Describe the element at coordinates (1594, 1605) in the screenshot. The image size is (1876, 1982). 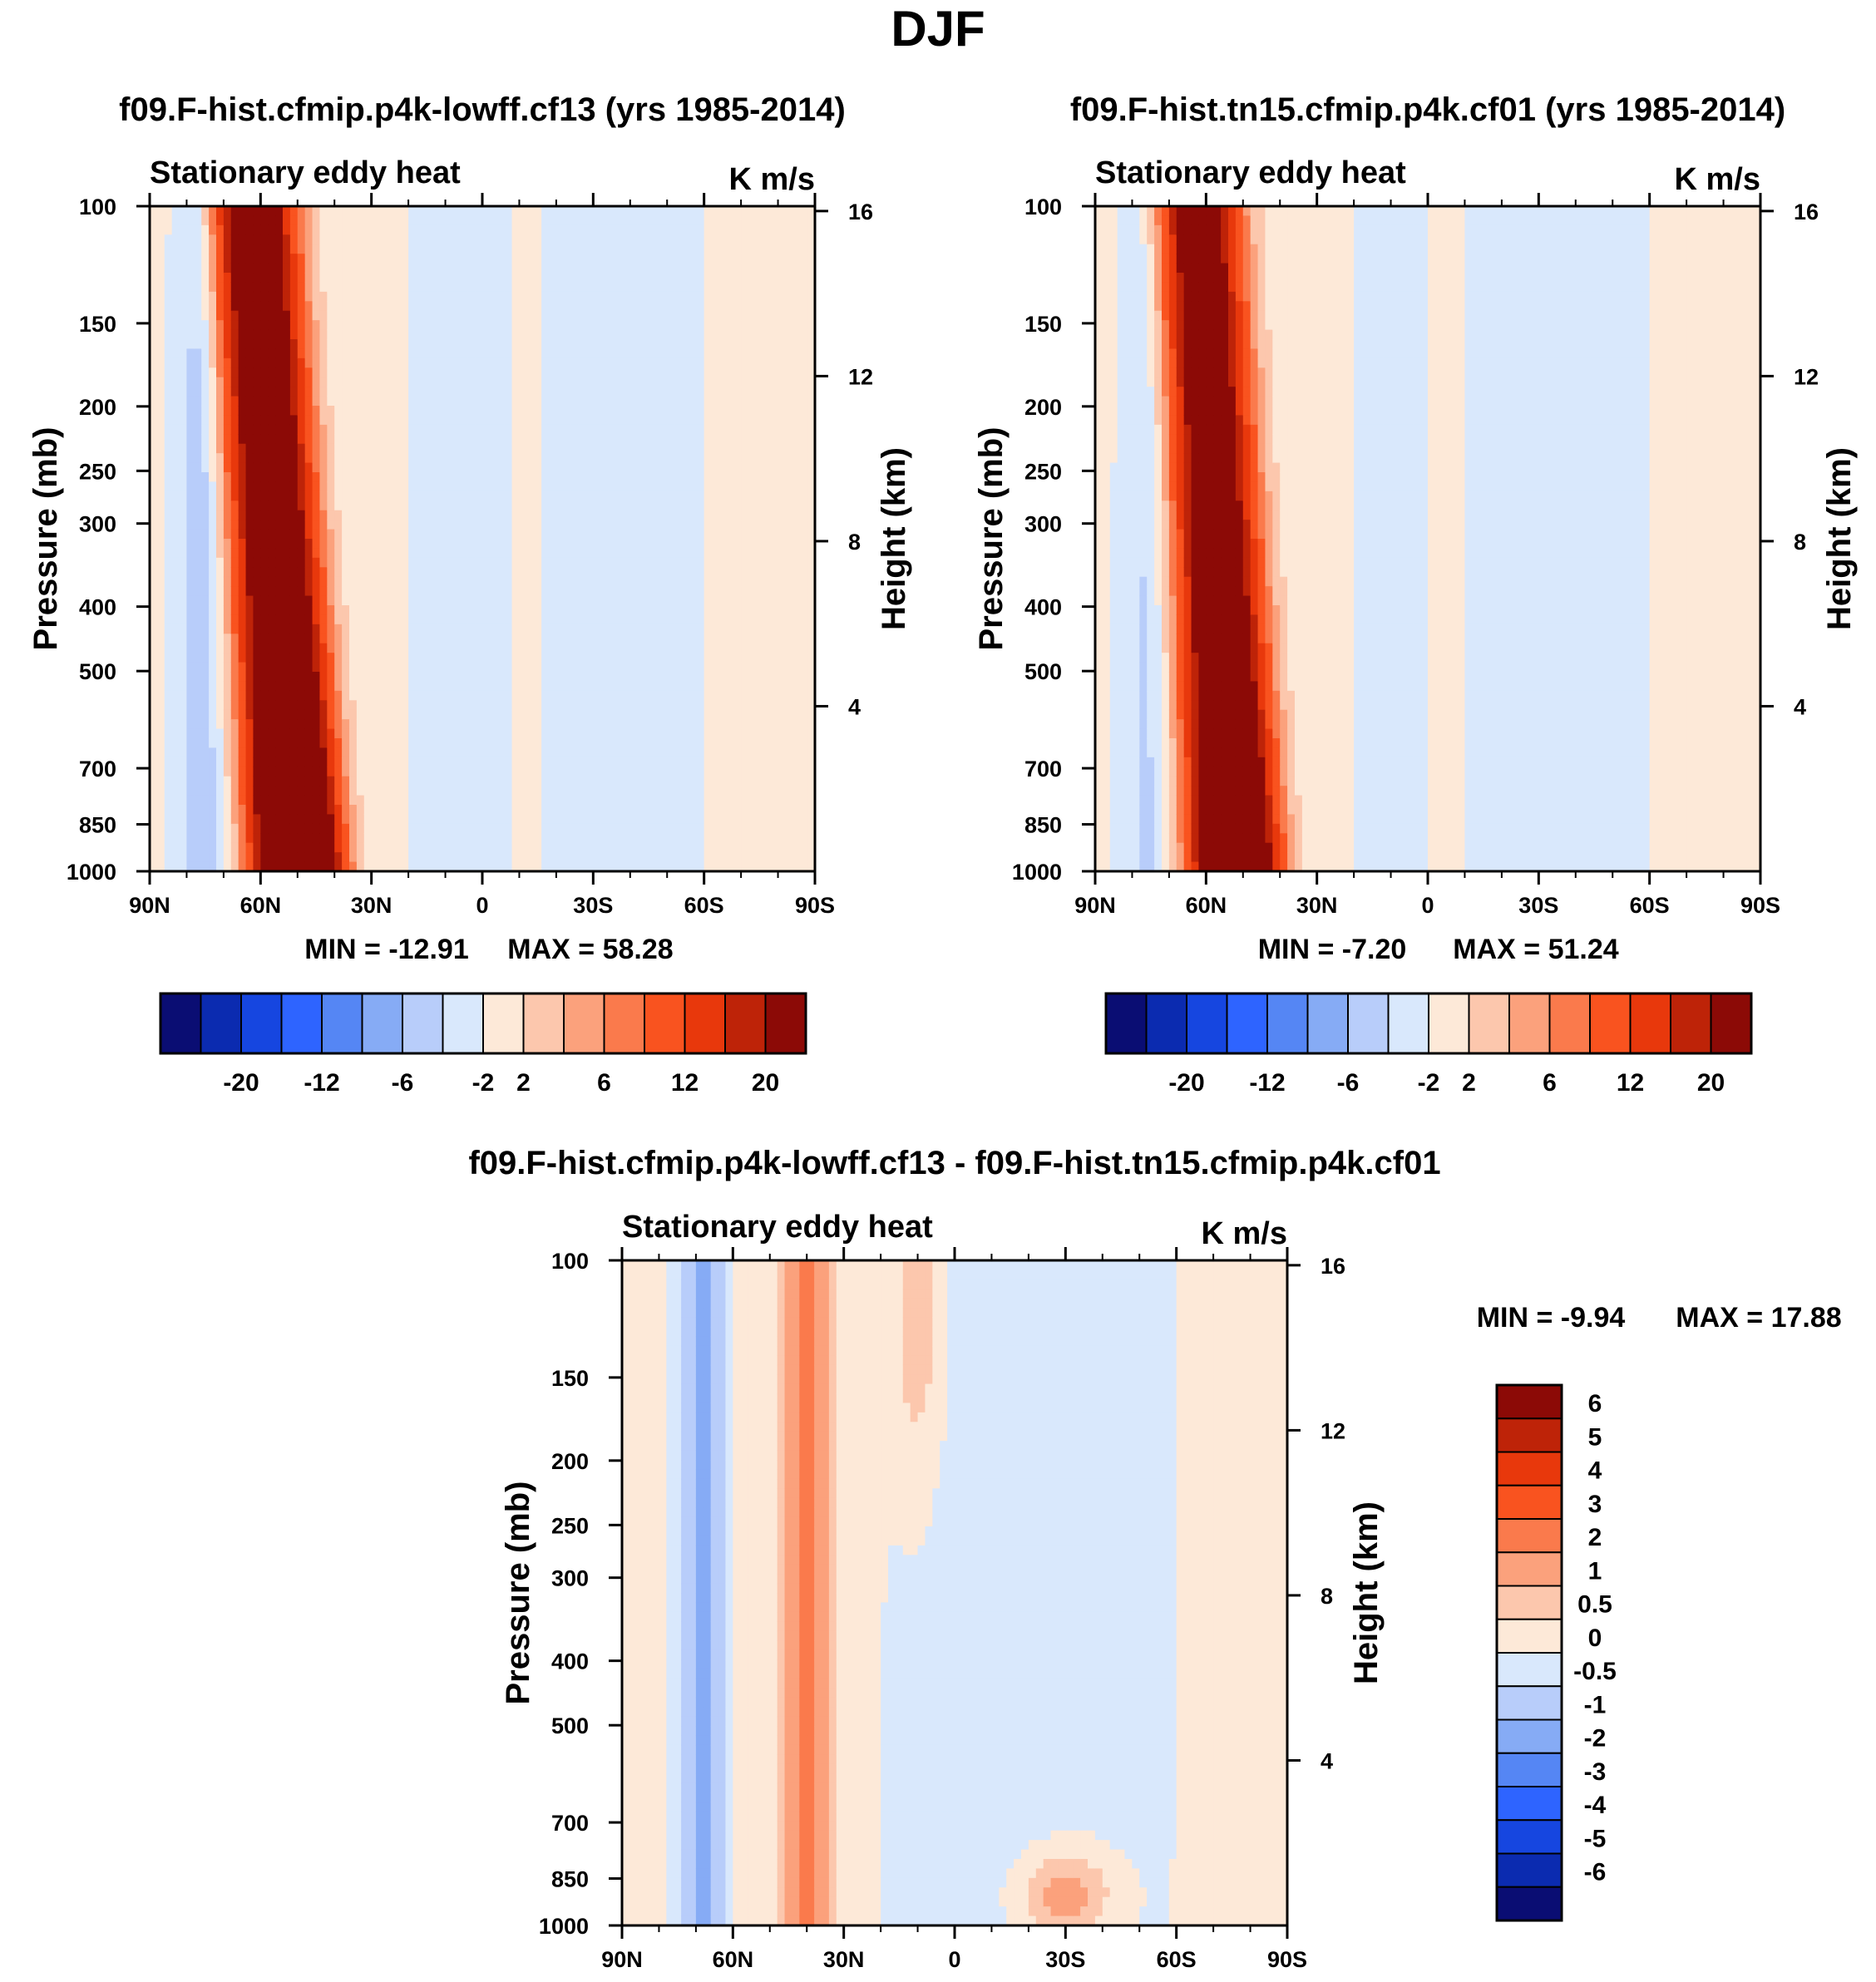
I see `colorbar-label: 0.5` at that location.